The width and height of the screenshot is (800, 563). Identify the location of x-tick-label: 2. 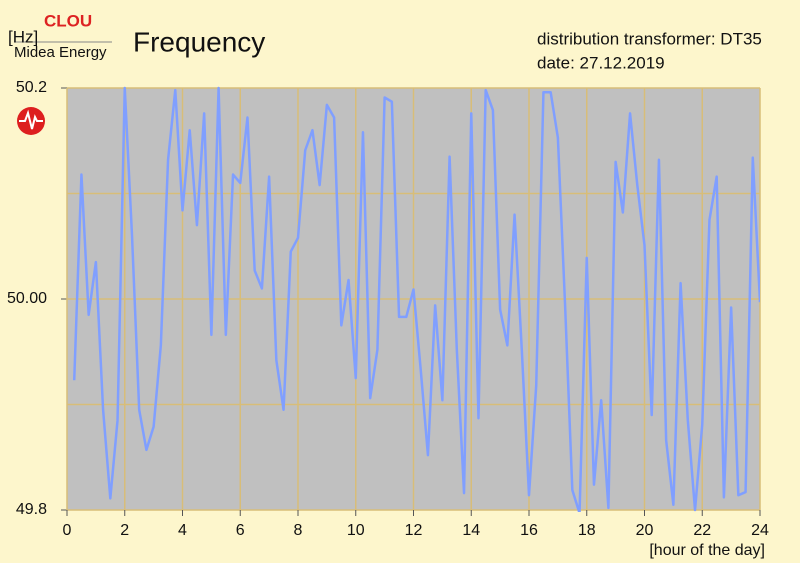
(124, 530).